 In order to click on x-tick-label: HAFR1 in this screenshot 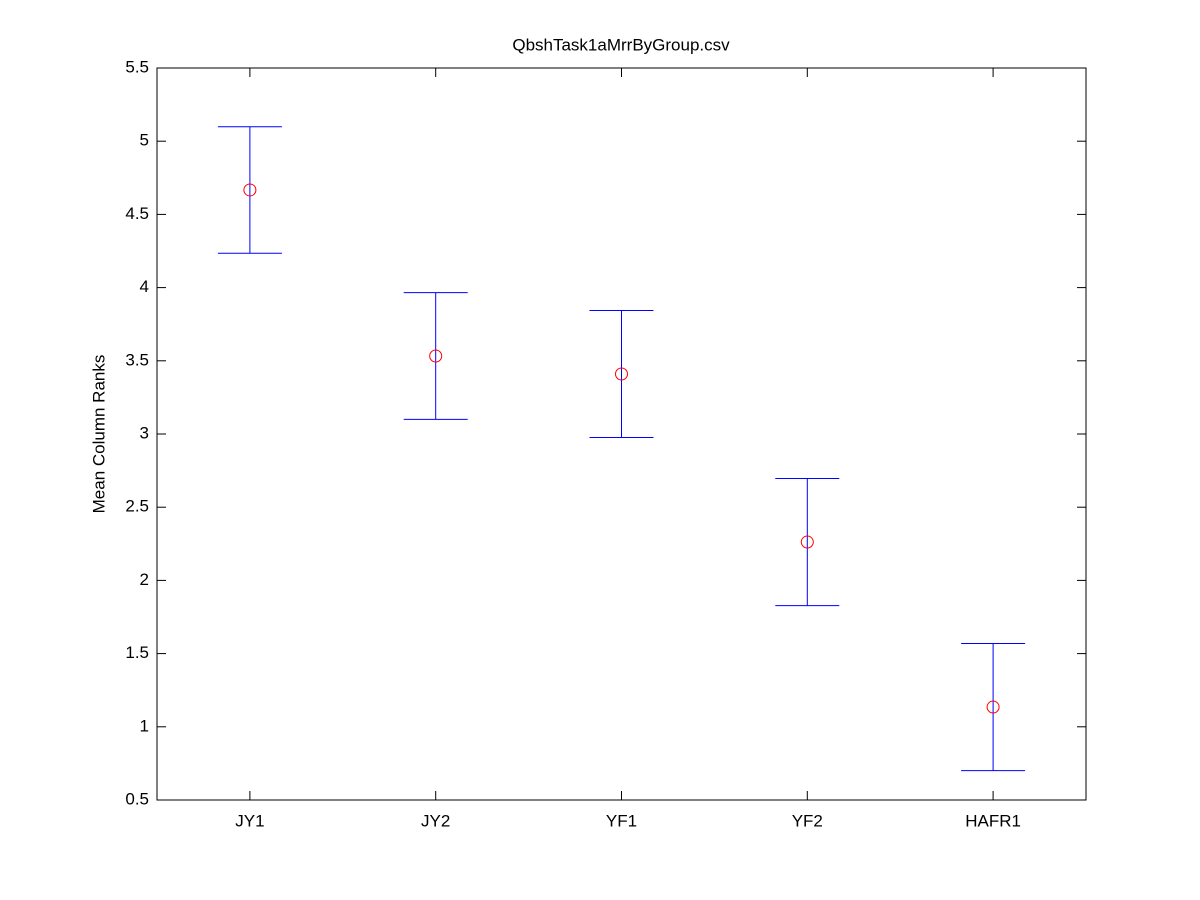, I will do `click(993, 820)`.